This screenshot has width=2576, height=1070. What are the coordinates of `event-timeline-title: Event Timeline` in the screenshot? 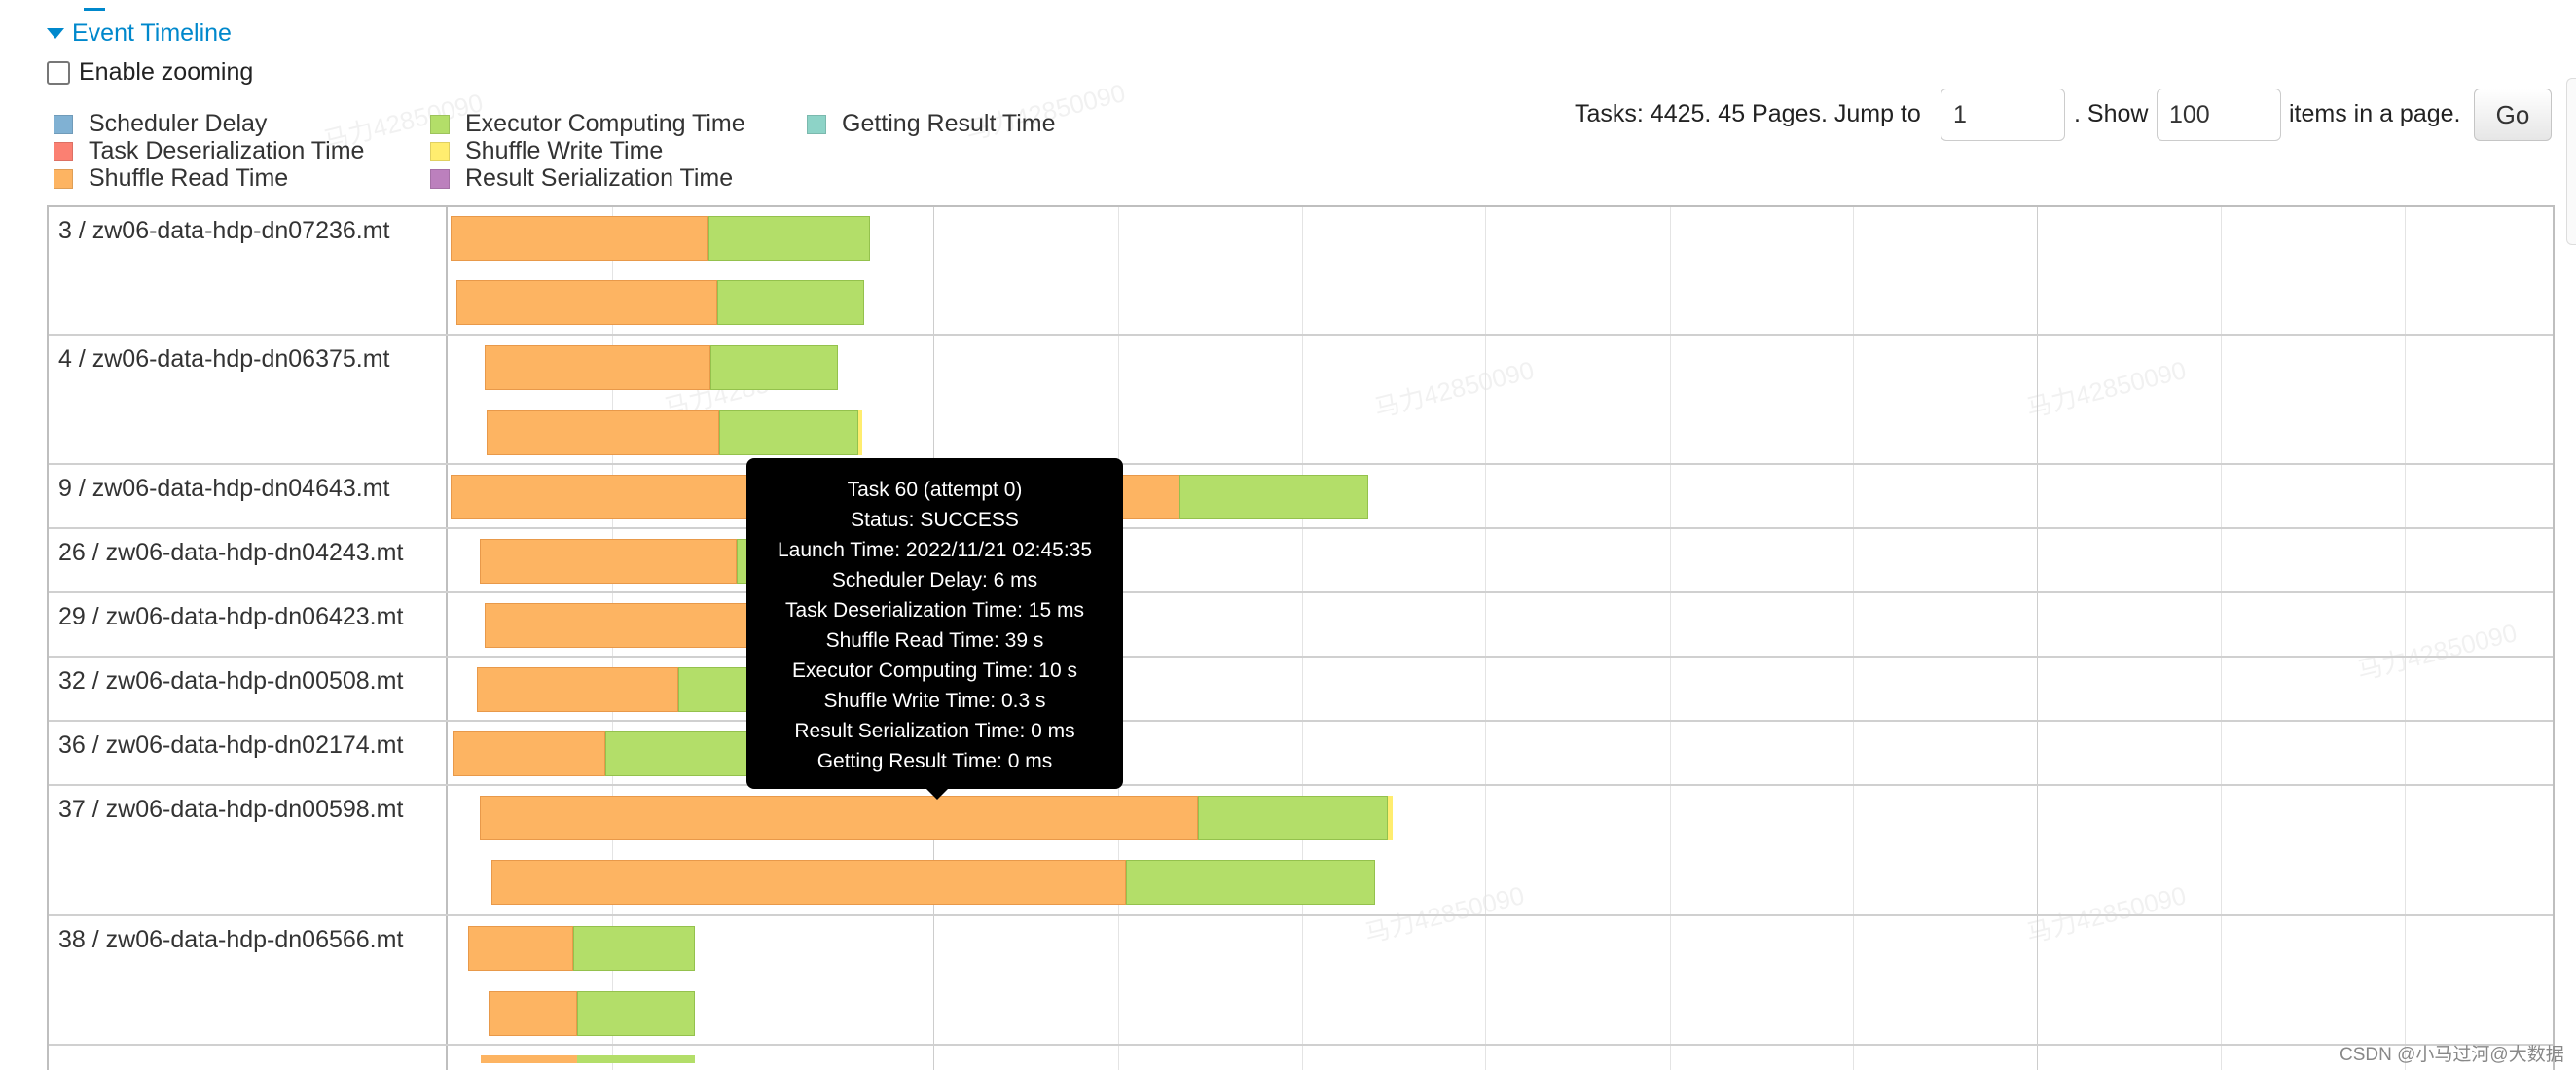 It's located at (152, 33).